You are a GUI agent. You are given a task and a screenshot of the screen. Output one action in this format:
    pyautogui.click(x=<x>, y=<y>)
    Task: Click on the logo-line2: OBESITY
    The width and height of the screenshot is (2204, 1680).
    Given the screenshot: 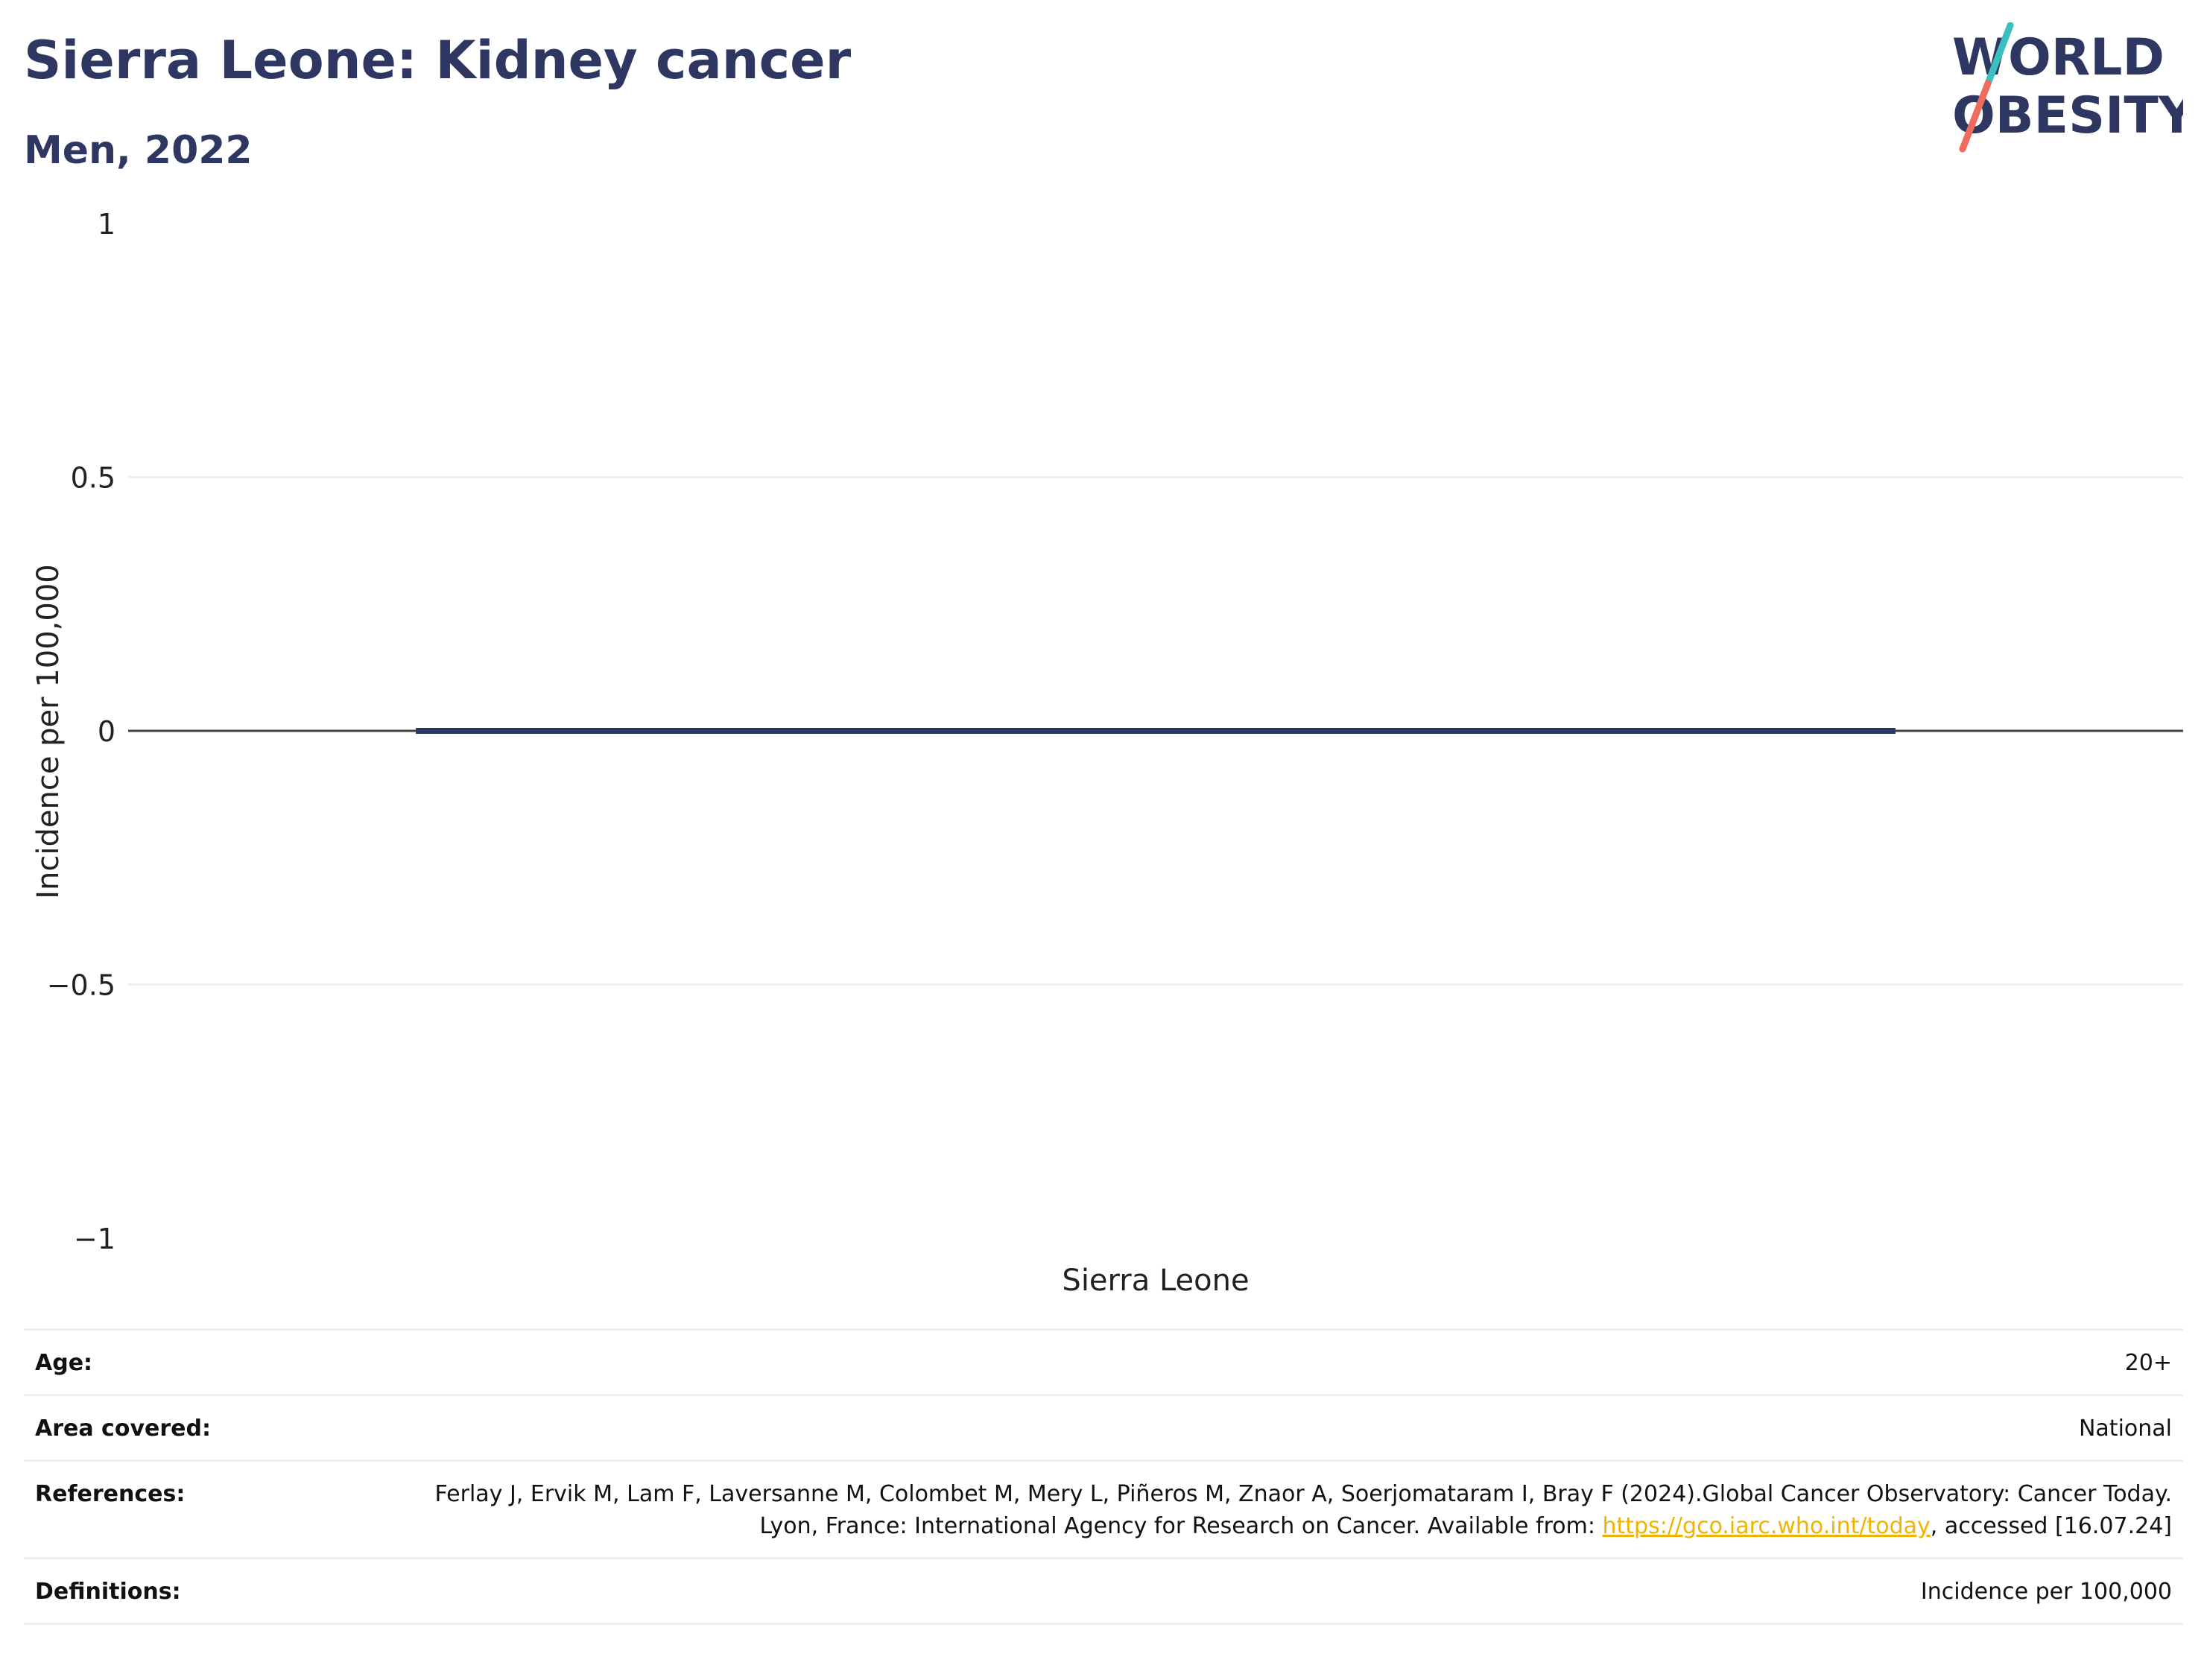 What is the action you would take?
    pyautogui.click(x=2067, y=115)
    